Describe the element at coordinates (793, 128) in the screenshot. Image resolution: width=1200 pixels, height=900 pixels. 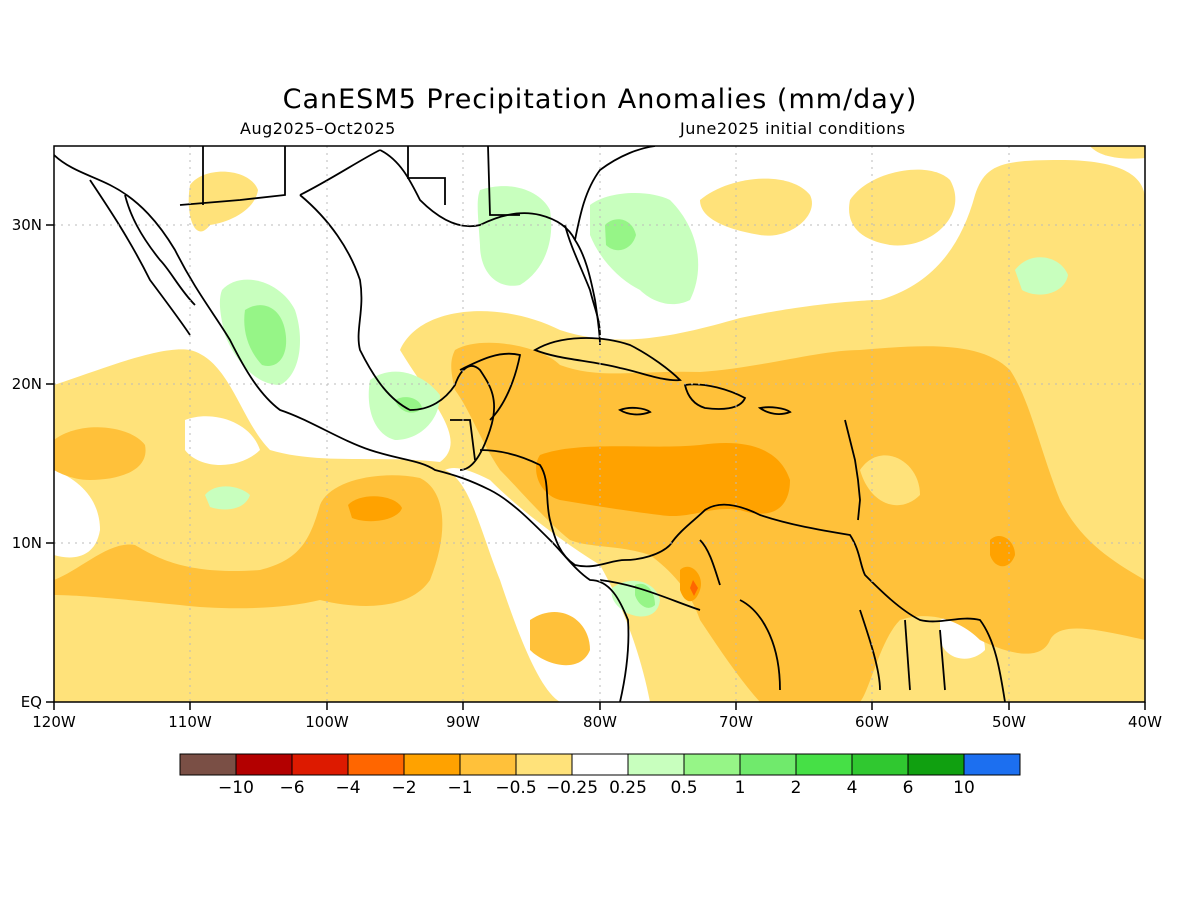
I see `initial-conditions: June2025 initial conditions` at that location.